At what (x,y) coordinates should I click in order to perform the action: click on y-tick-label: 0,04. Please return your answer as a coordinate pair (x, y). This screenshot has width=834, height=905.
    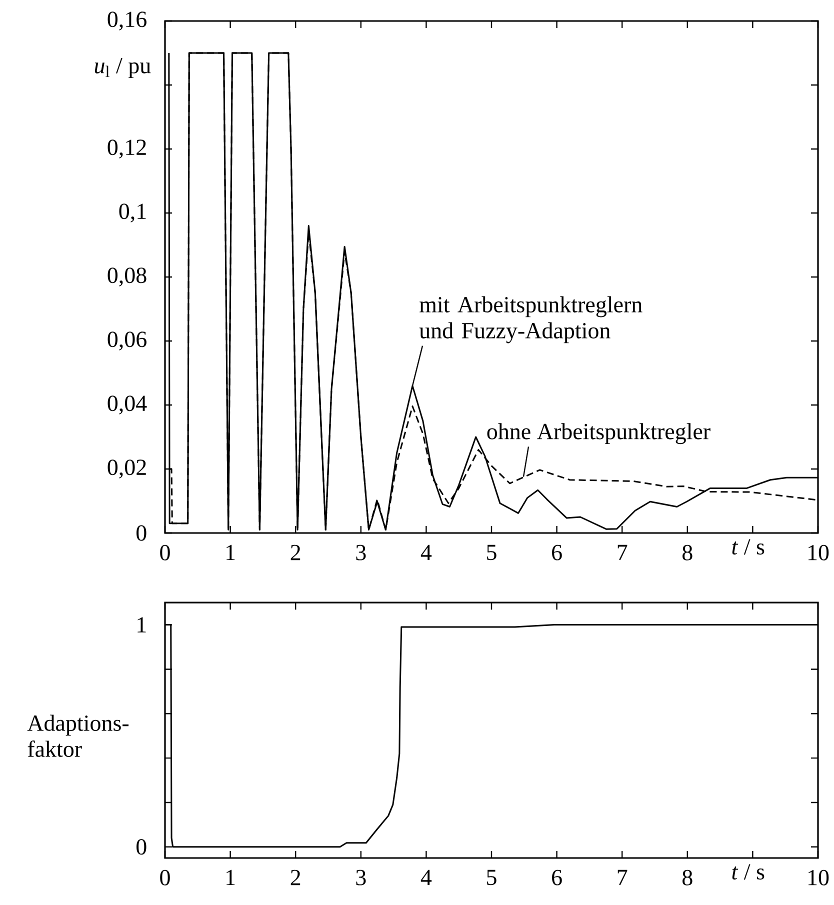
    Looking at the image, I should click on (127, 405).